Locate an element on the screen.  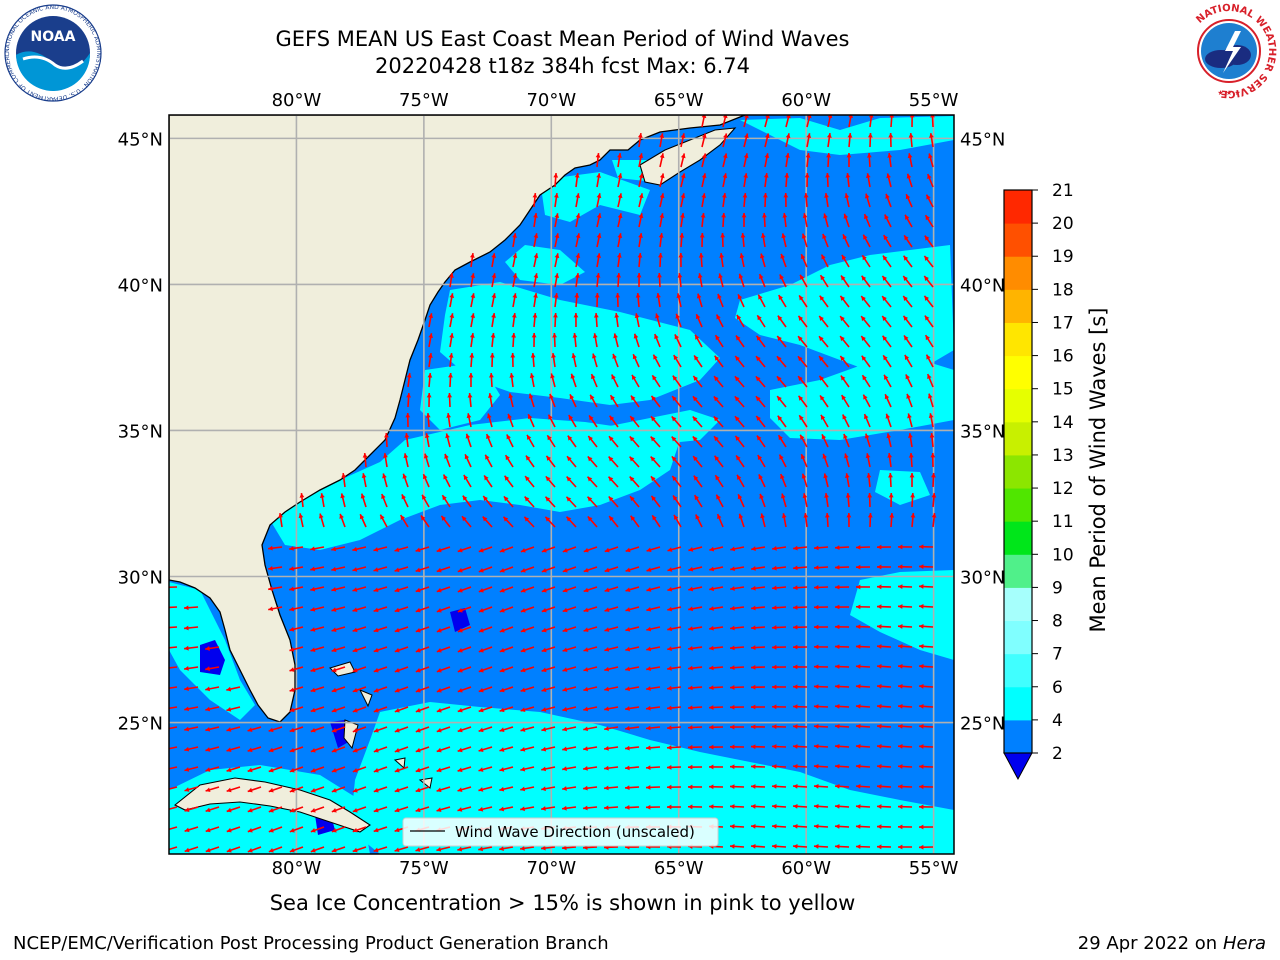
colorbar-tick-label: 15 is located at coordinates (1063, 390).